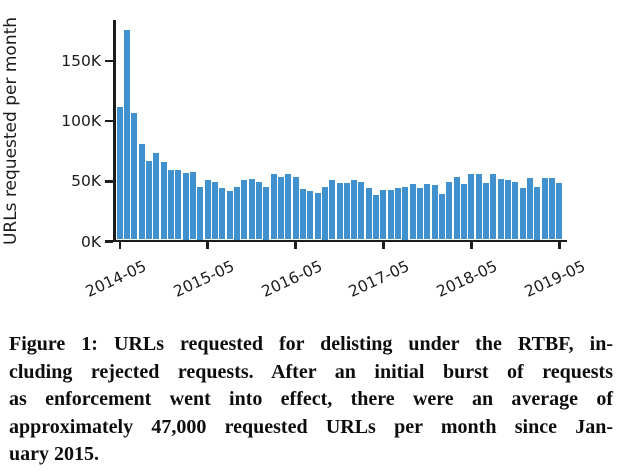 Image resolution: width=622 pixels, height=472 pixels. What do you see at coordinates (11, 131) in the screenshot?
I see `y-axis-title: URLs requested per month` at bounding box center [11, 131].